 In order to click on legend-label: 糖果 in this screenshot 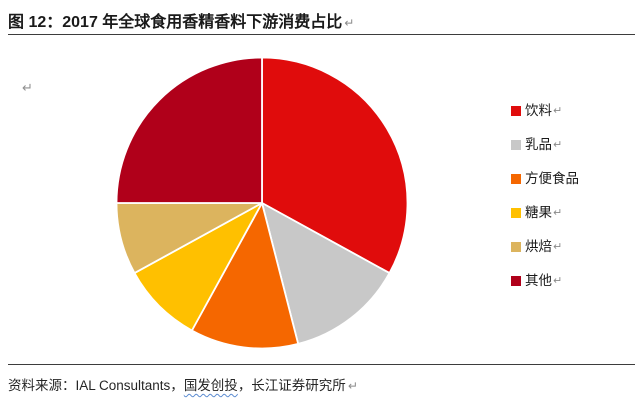, I will do `click(538, 212)`.